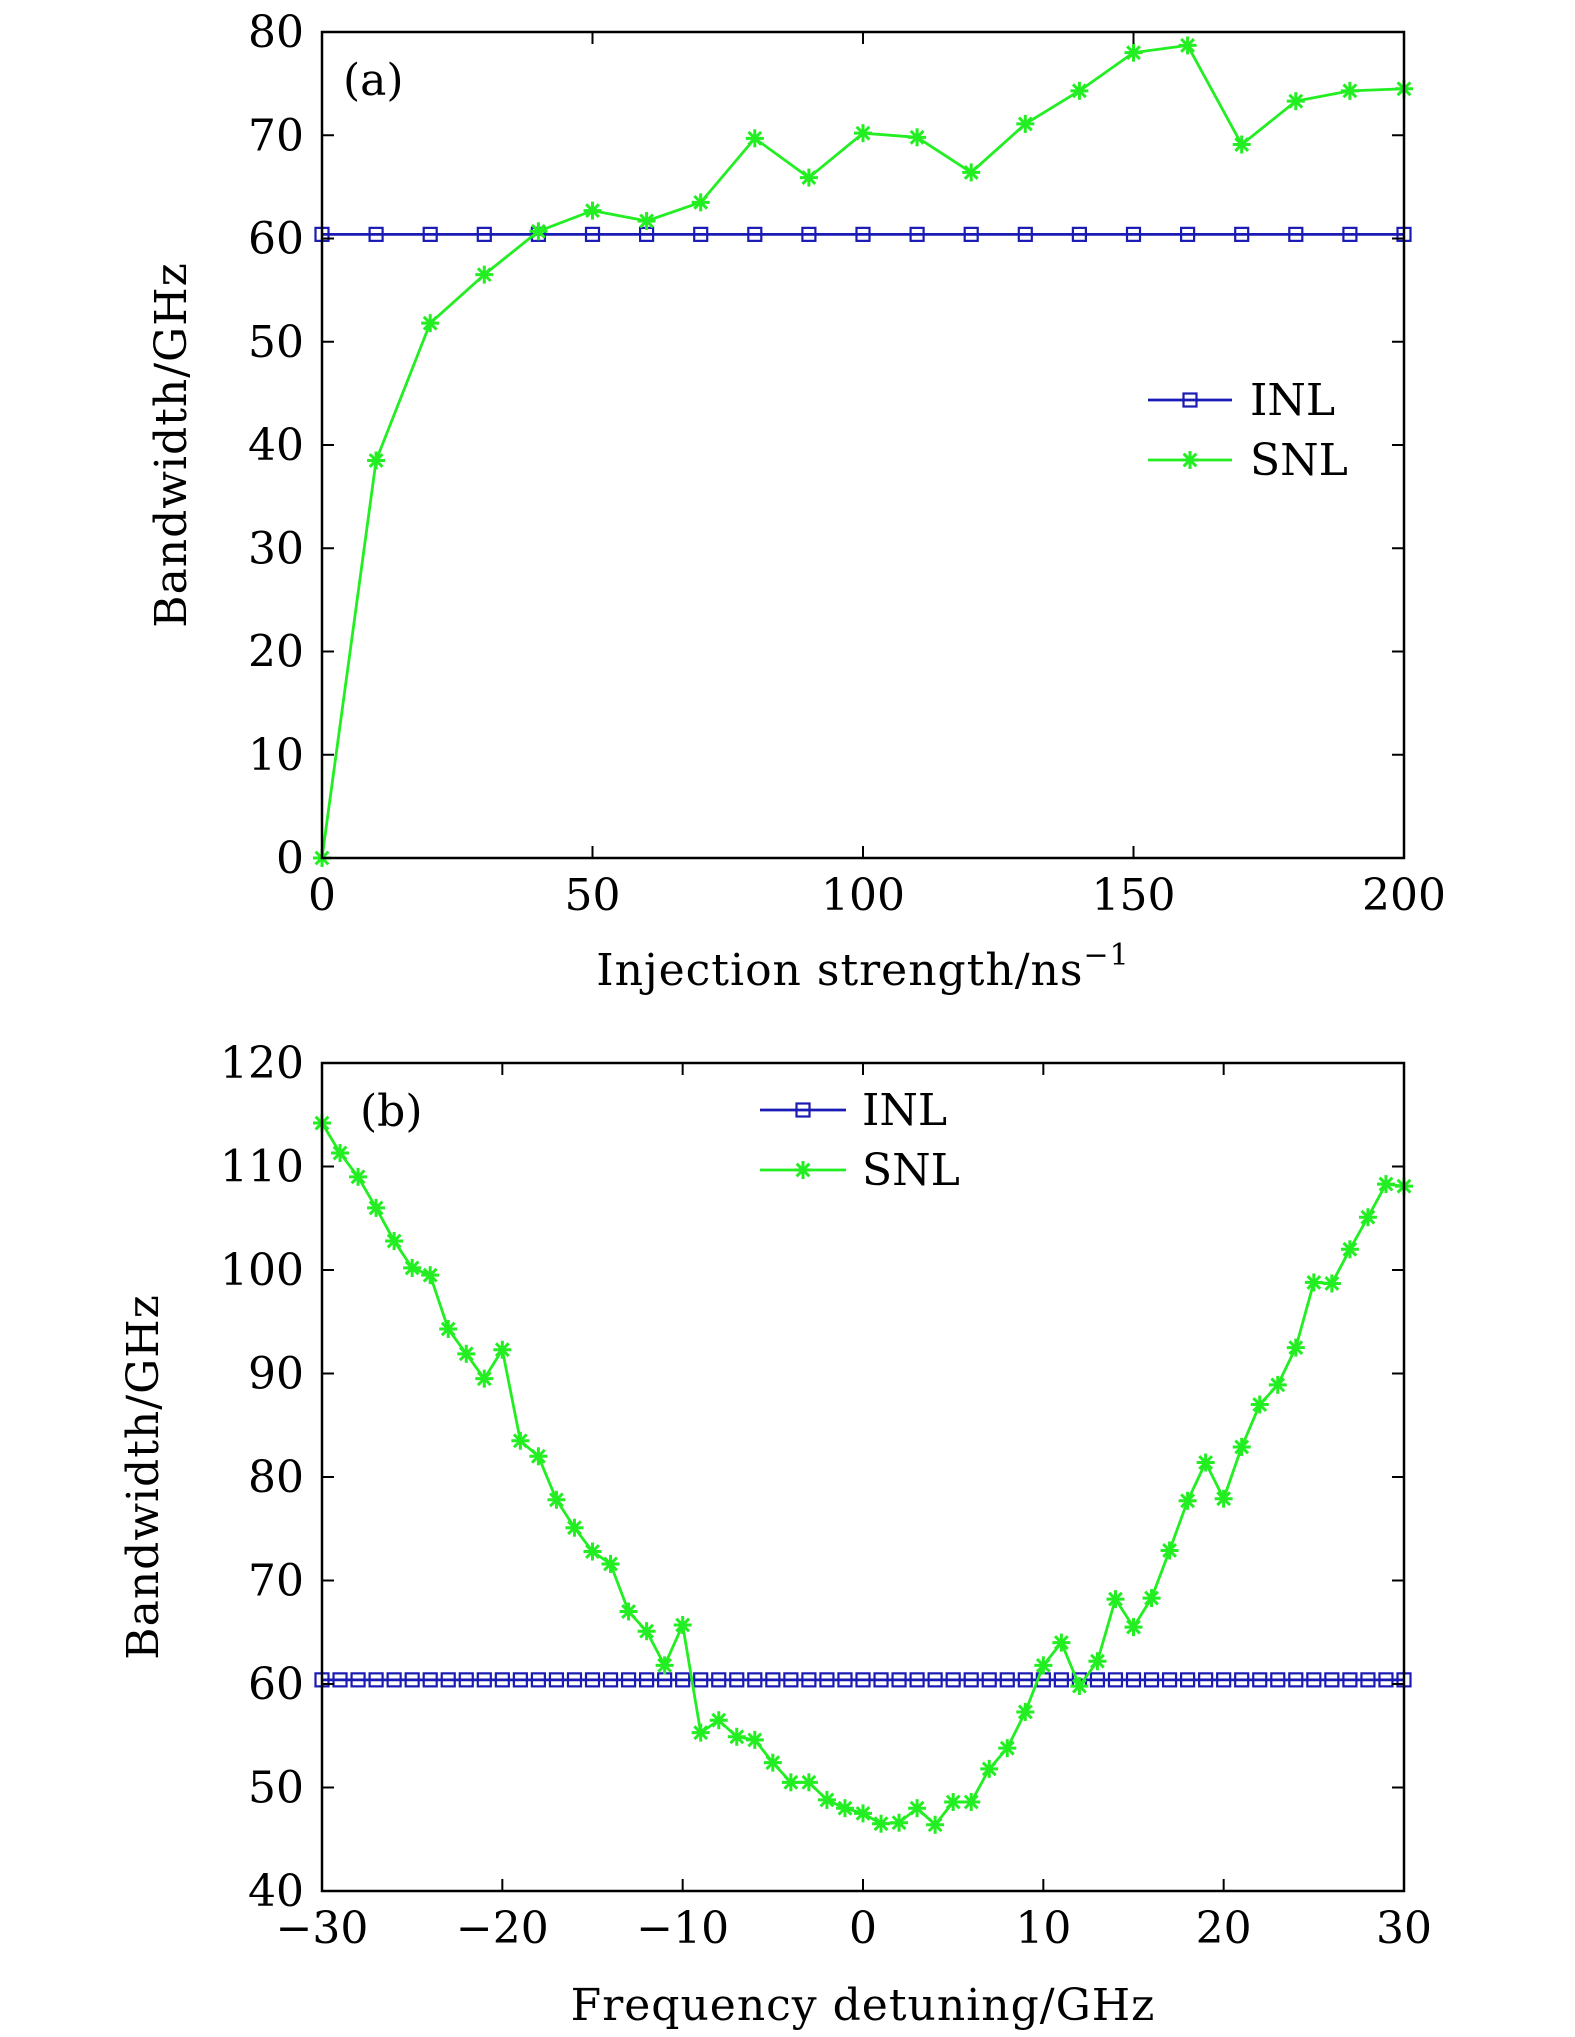 The height and width of the screenshot is (2037, 1575). What do you see at coordinates (276, 548) in the screenshot?
I see `y-tick-label: 30` at bounding box center [276, 548].